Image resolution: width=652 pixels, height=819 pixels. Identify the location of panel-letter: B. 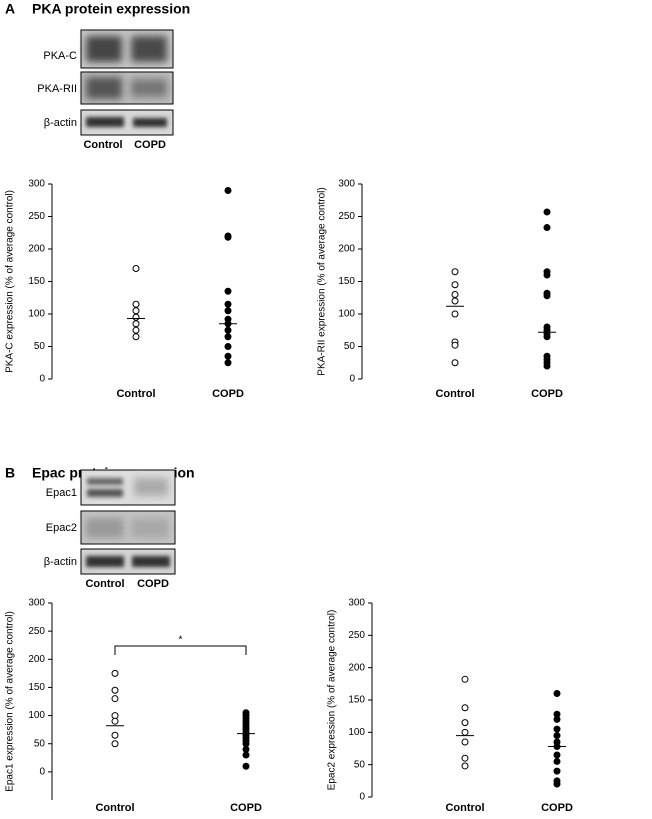
(10, 473).